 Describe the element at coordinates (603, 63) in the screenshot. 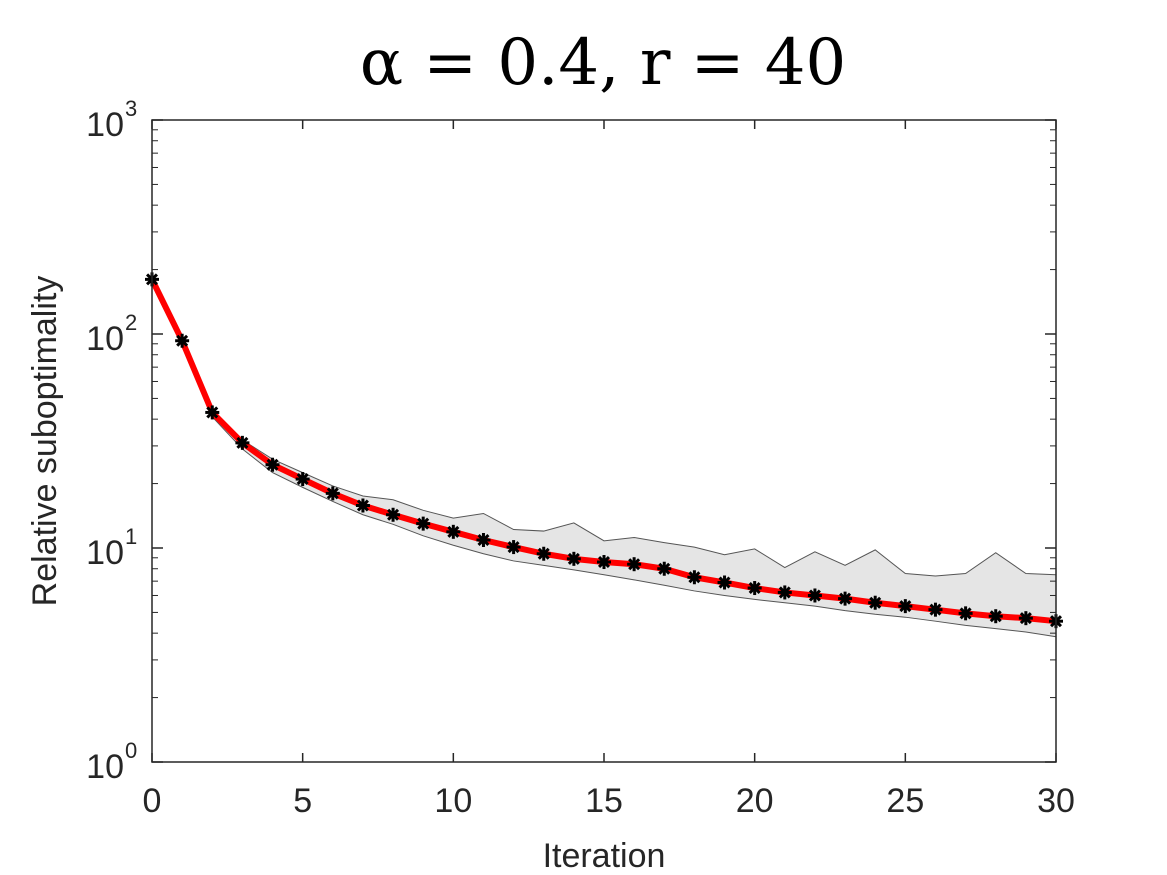

I see `chart-title: α = 0.4, r = 40` at that location.